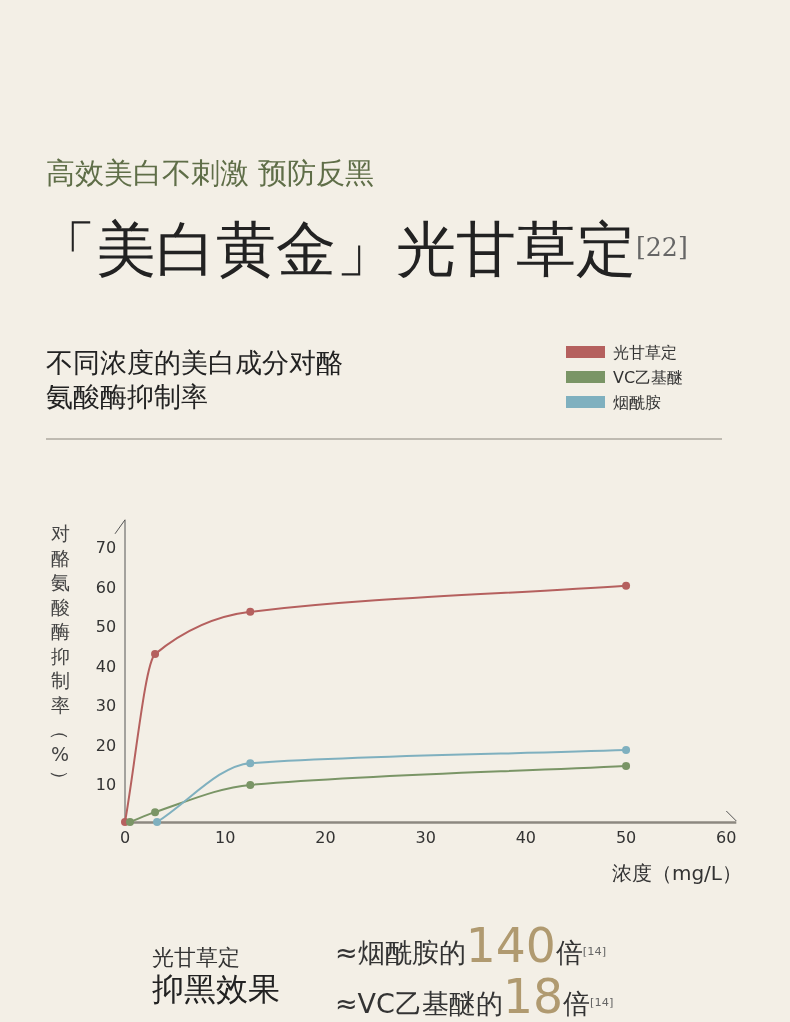  Describe the element at coordinates (637, 402) in the screenshot. I see `legend-label: 烟酰胺` at that location.